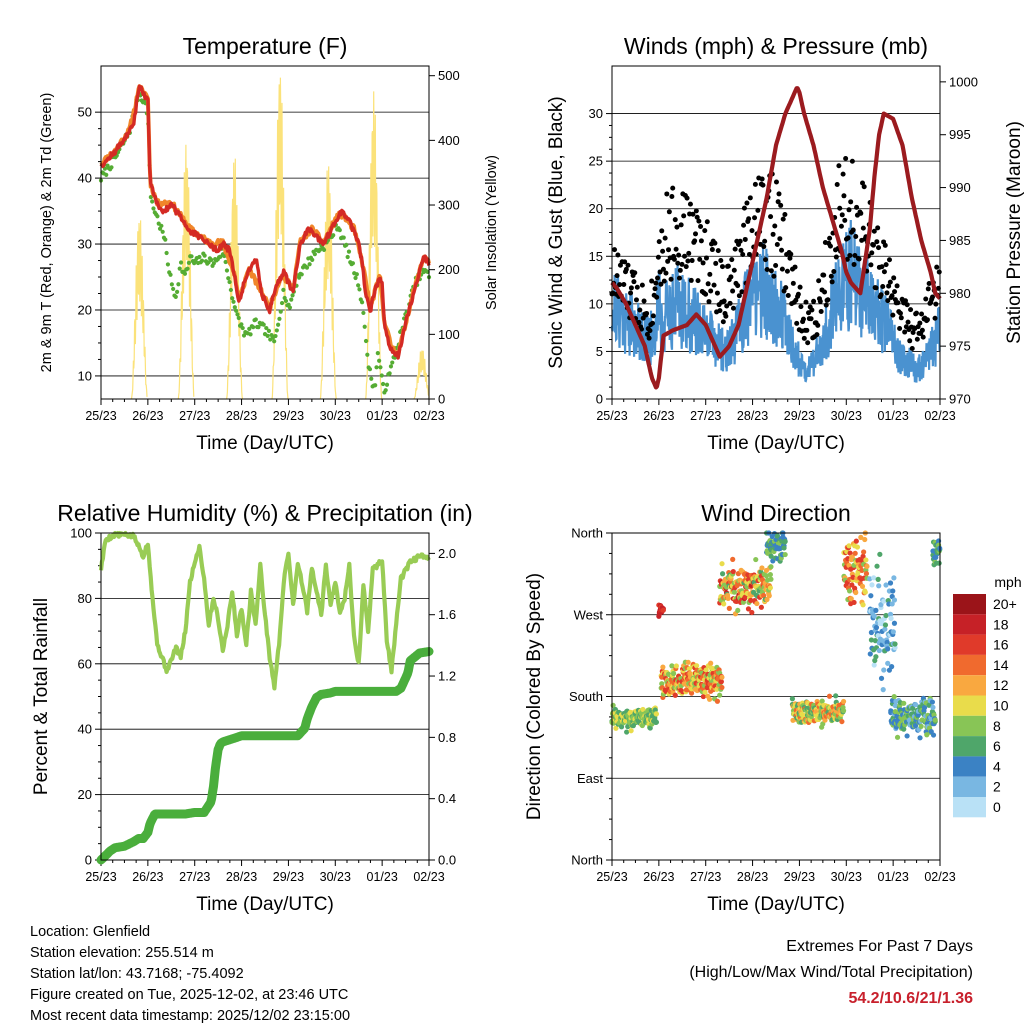 The width and height of the screenshot is (1024, 1027). I want to click on x-tick-label: 28/23, so click(241, 416).